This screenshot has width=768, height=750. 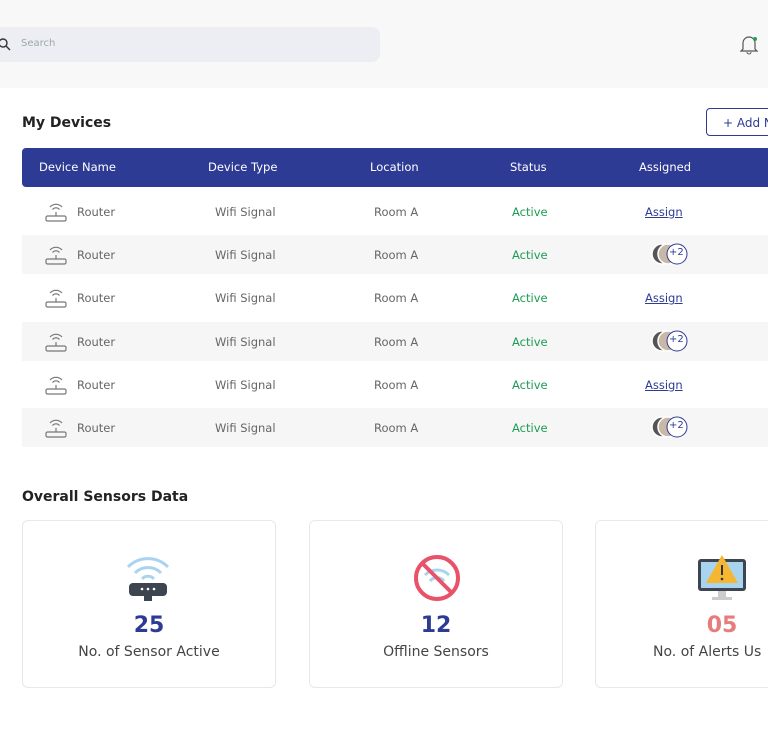 I want to click on alert-monitor-icon, so click(x=722, y=577).